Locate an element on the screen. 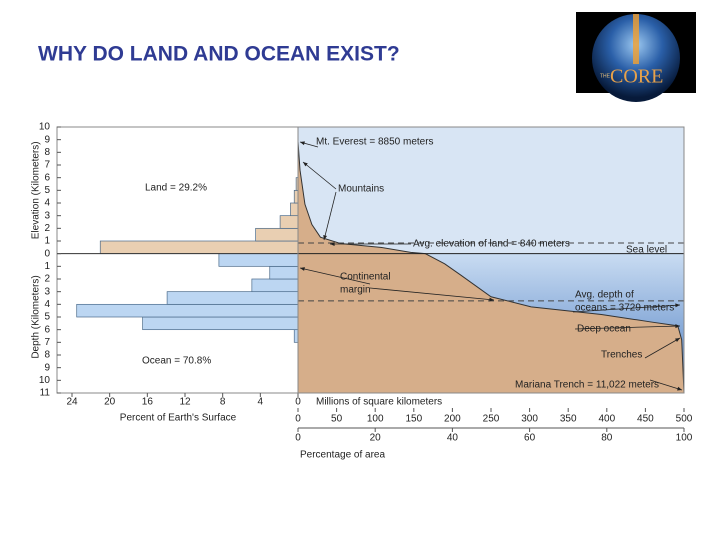 The height and width of the screenshot is (540, 720). annotation: Sea level is located at coordinates (646, 250).